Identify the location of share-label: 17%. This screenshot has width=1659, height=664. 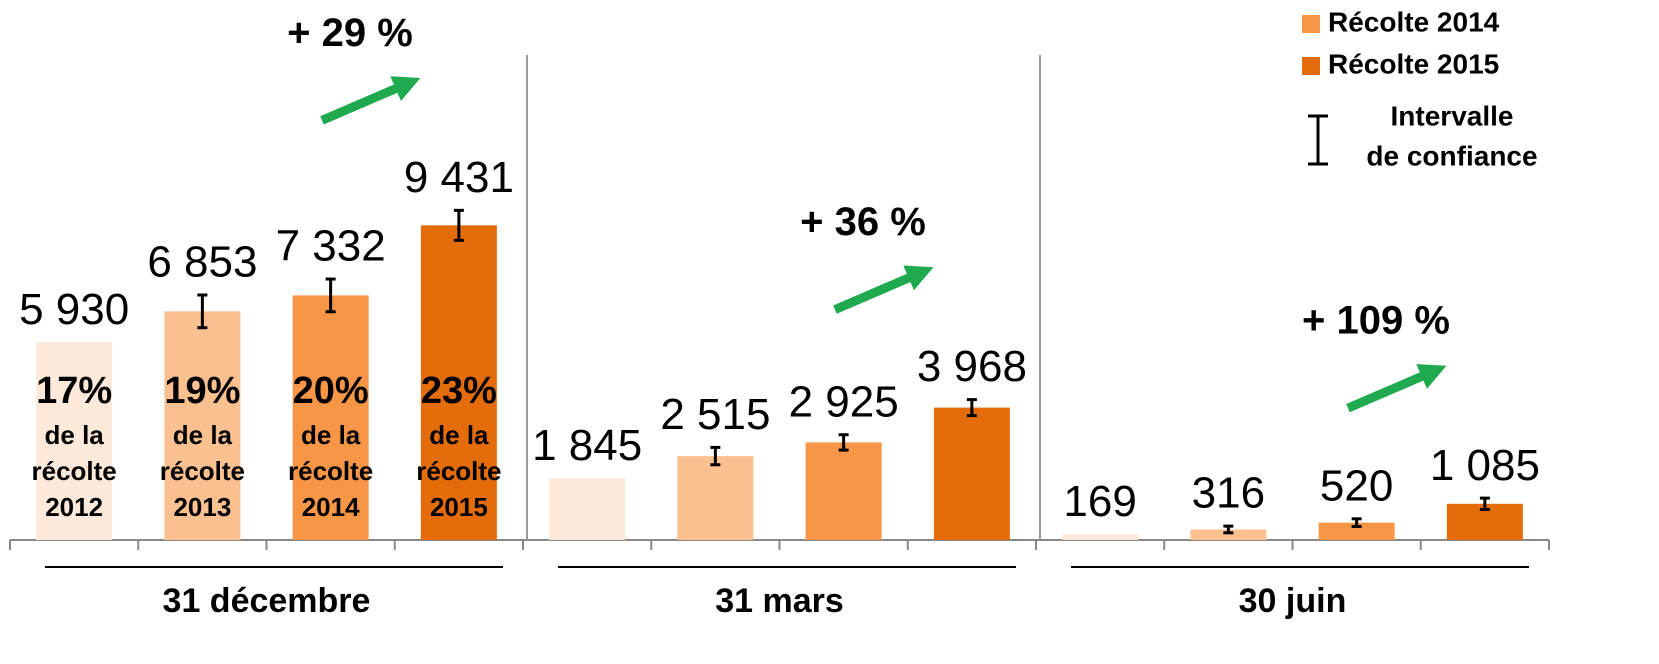
(74, 391).